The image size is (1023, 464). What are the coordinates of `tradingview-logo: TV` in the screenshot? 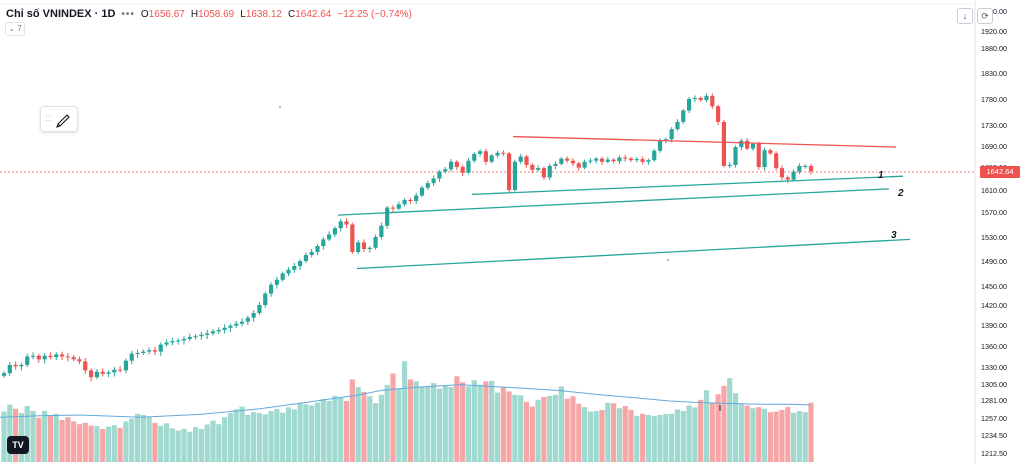 It's located at (18, 445).